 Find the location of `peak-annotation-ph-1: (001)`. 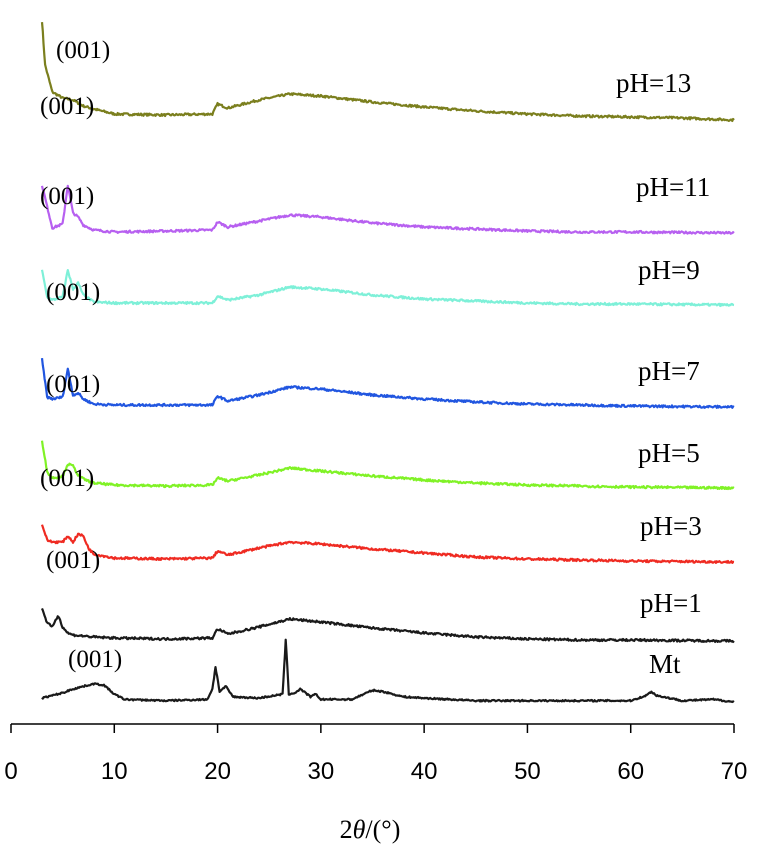

peak-annotation-ph-1: (001) is located at coordinates (73, 560).